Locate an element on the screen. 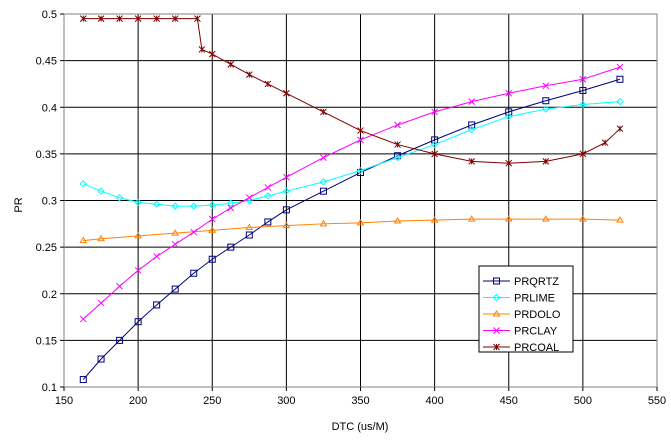 The height and width of the screenshot is (443, 671). x-tick-label: 250 is located at coordinates (212, 401).